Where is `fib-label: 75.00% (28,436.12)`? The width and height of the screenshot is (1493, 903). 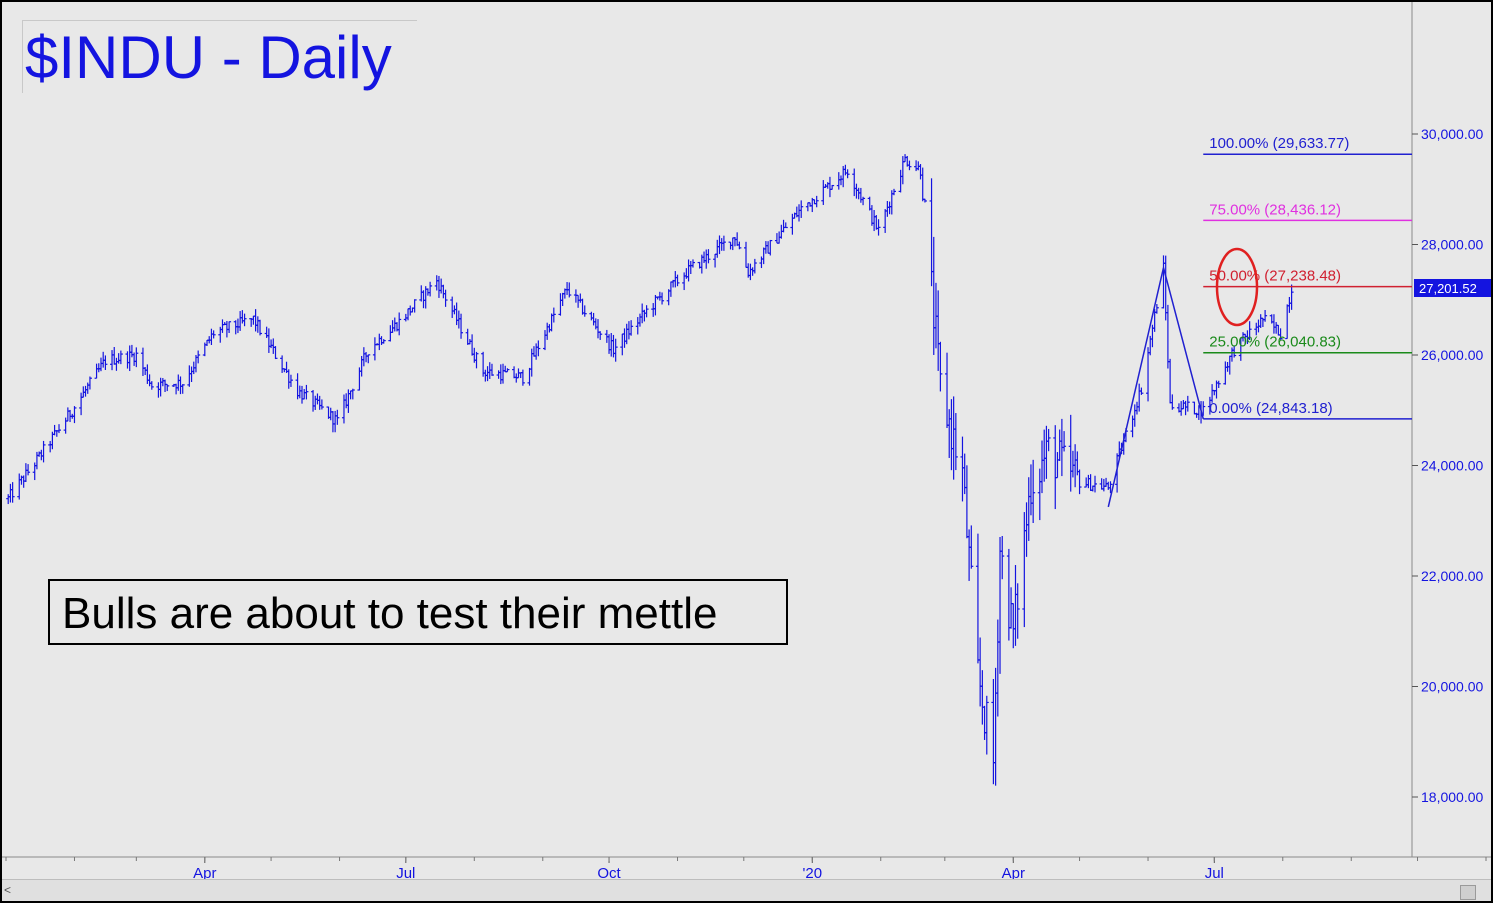 fib-label: 75.00% (28,436.12) is located at coordinates (1275, 209).